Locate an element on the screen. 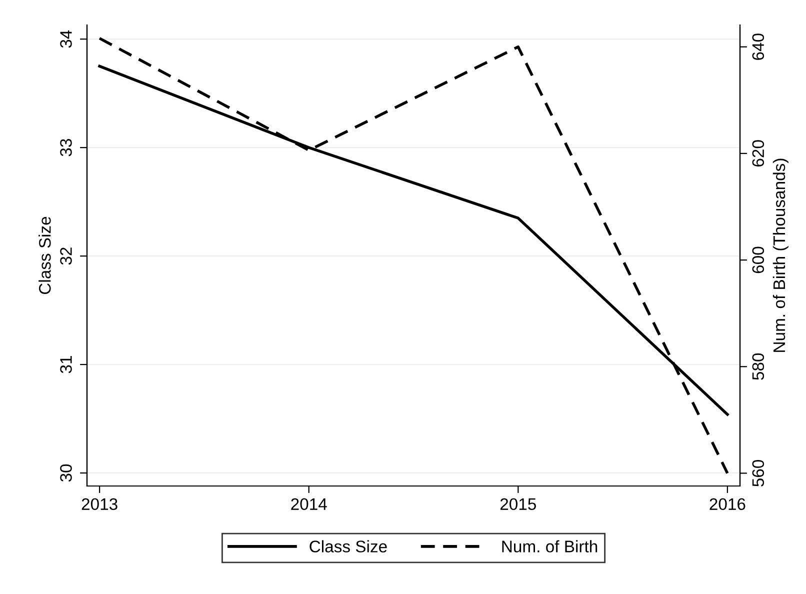 The width and height of the screenshot is (806, 594). y2-axis-title: Num. of Birth (Thousands) is located at coordinates (780, 255).